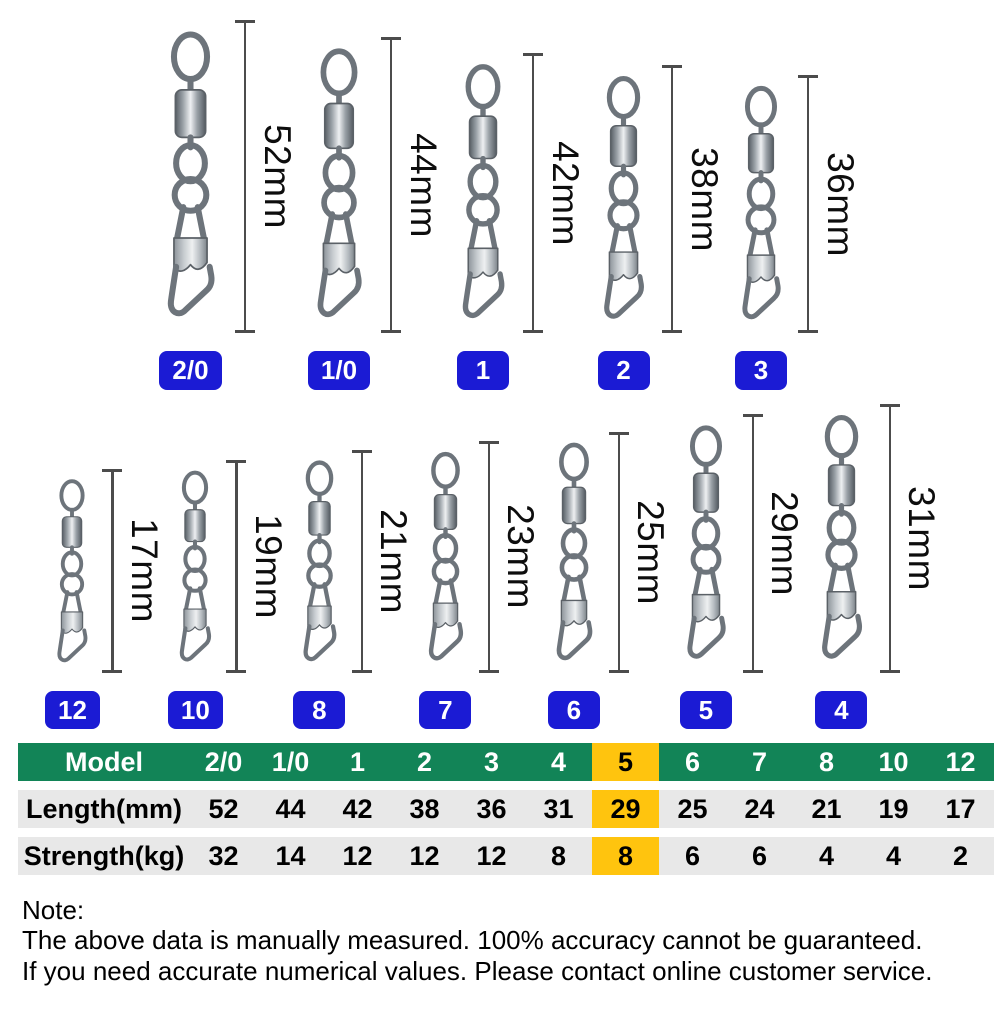 The image size is (1000, 1020). Describe the element at coordinates (692, 856) in the screenshot. I see `value-cell: 6` at that location.